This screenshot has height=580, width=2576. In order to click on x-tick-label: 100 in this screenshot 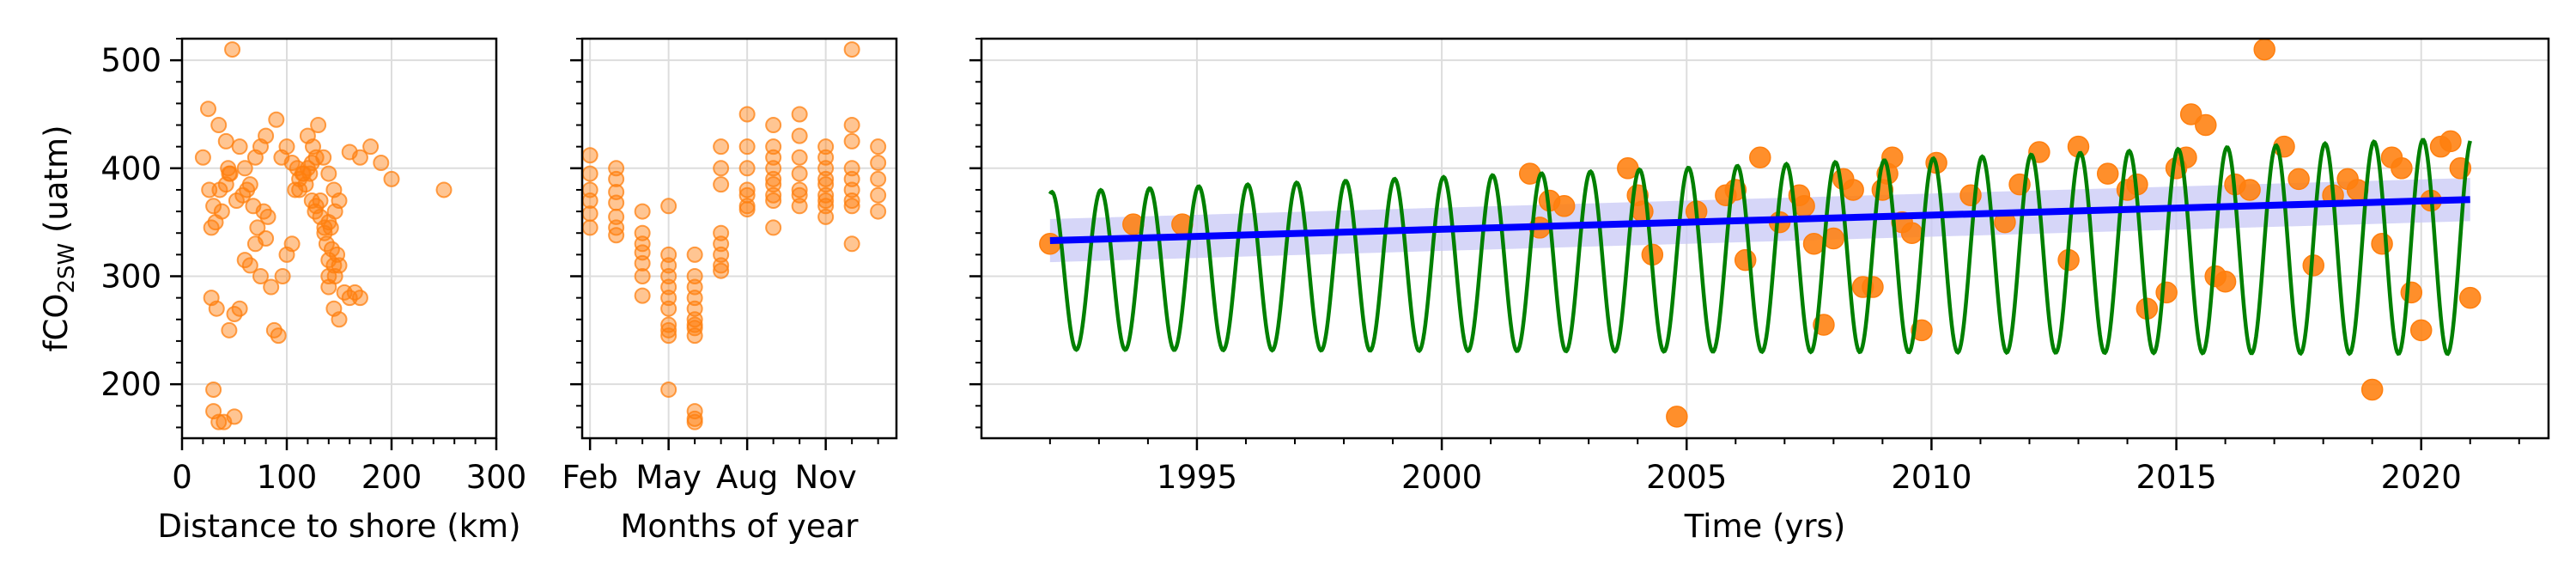, I will do `click(287, 477)`.